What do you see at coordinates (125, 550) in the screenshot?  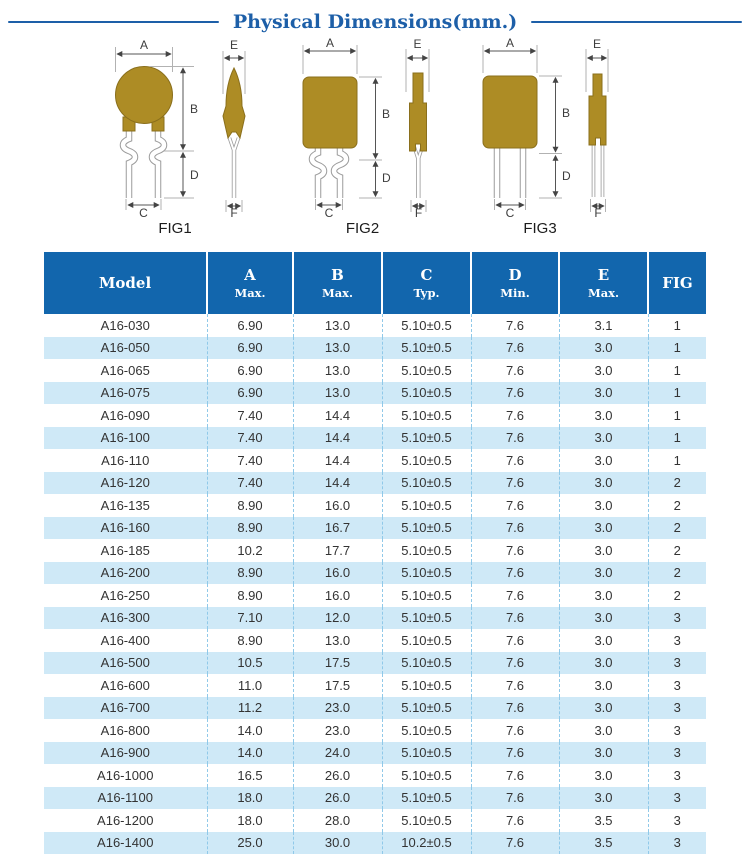 I see `model-cell: A16-185` at bounding box center [125, 550].